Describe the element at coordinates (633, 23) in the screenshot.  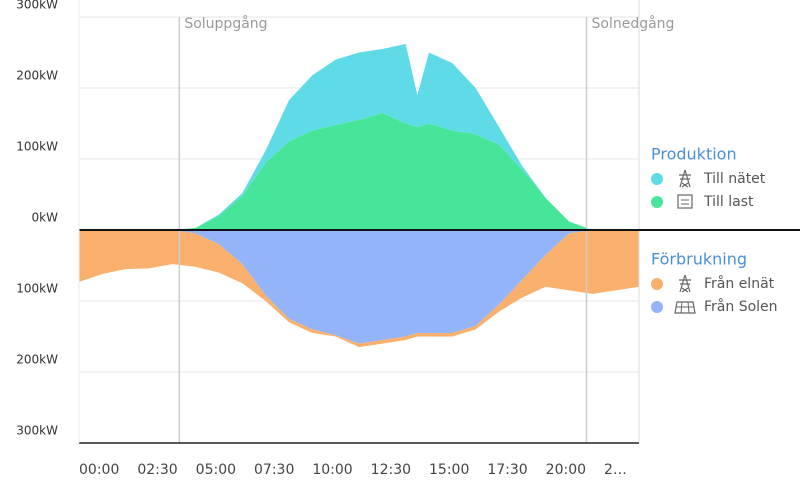
I see `annotation-label: Solnedgång` at that location.